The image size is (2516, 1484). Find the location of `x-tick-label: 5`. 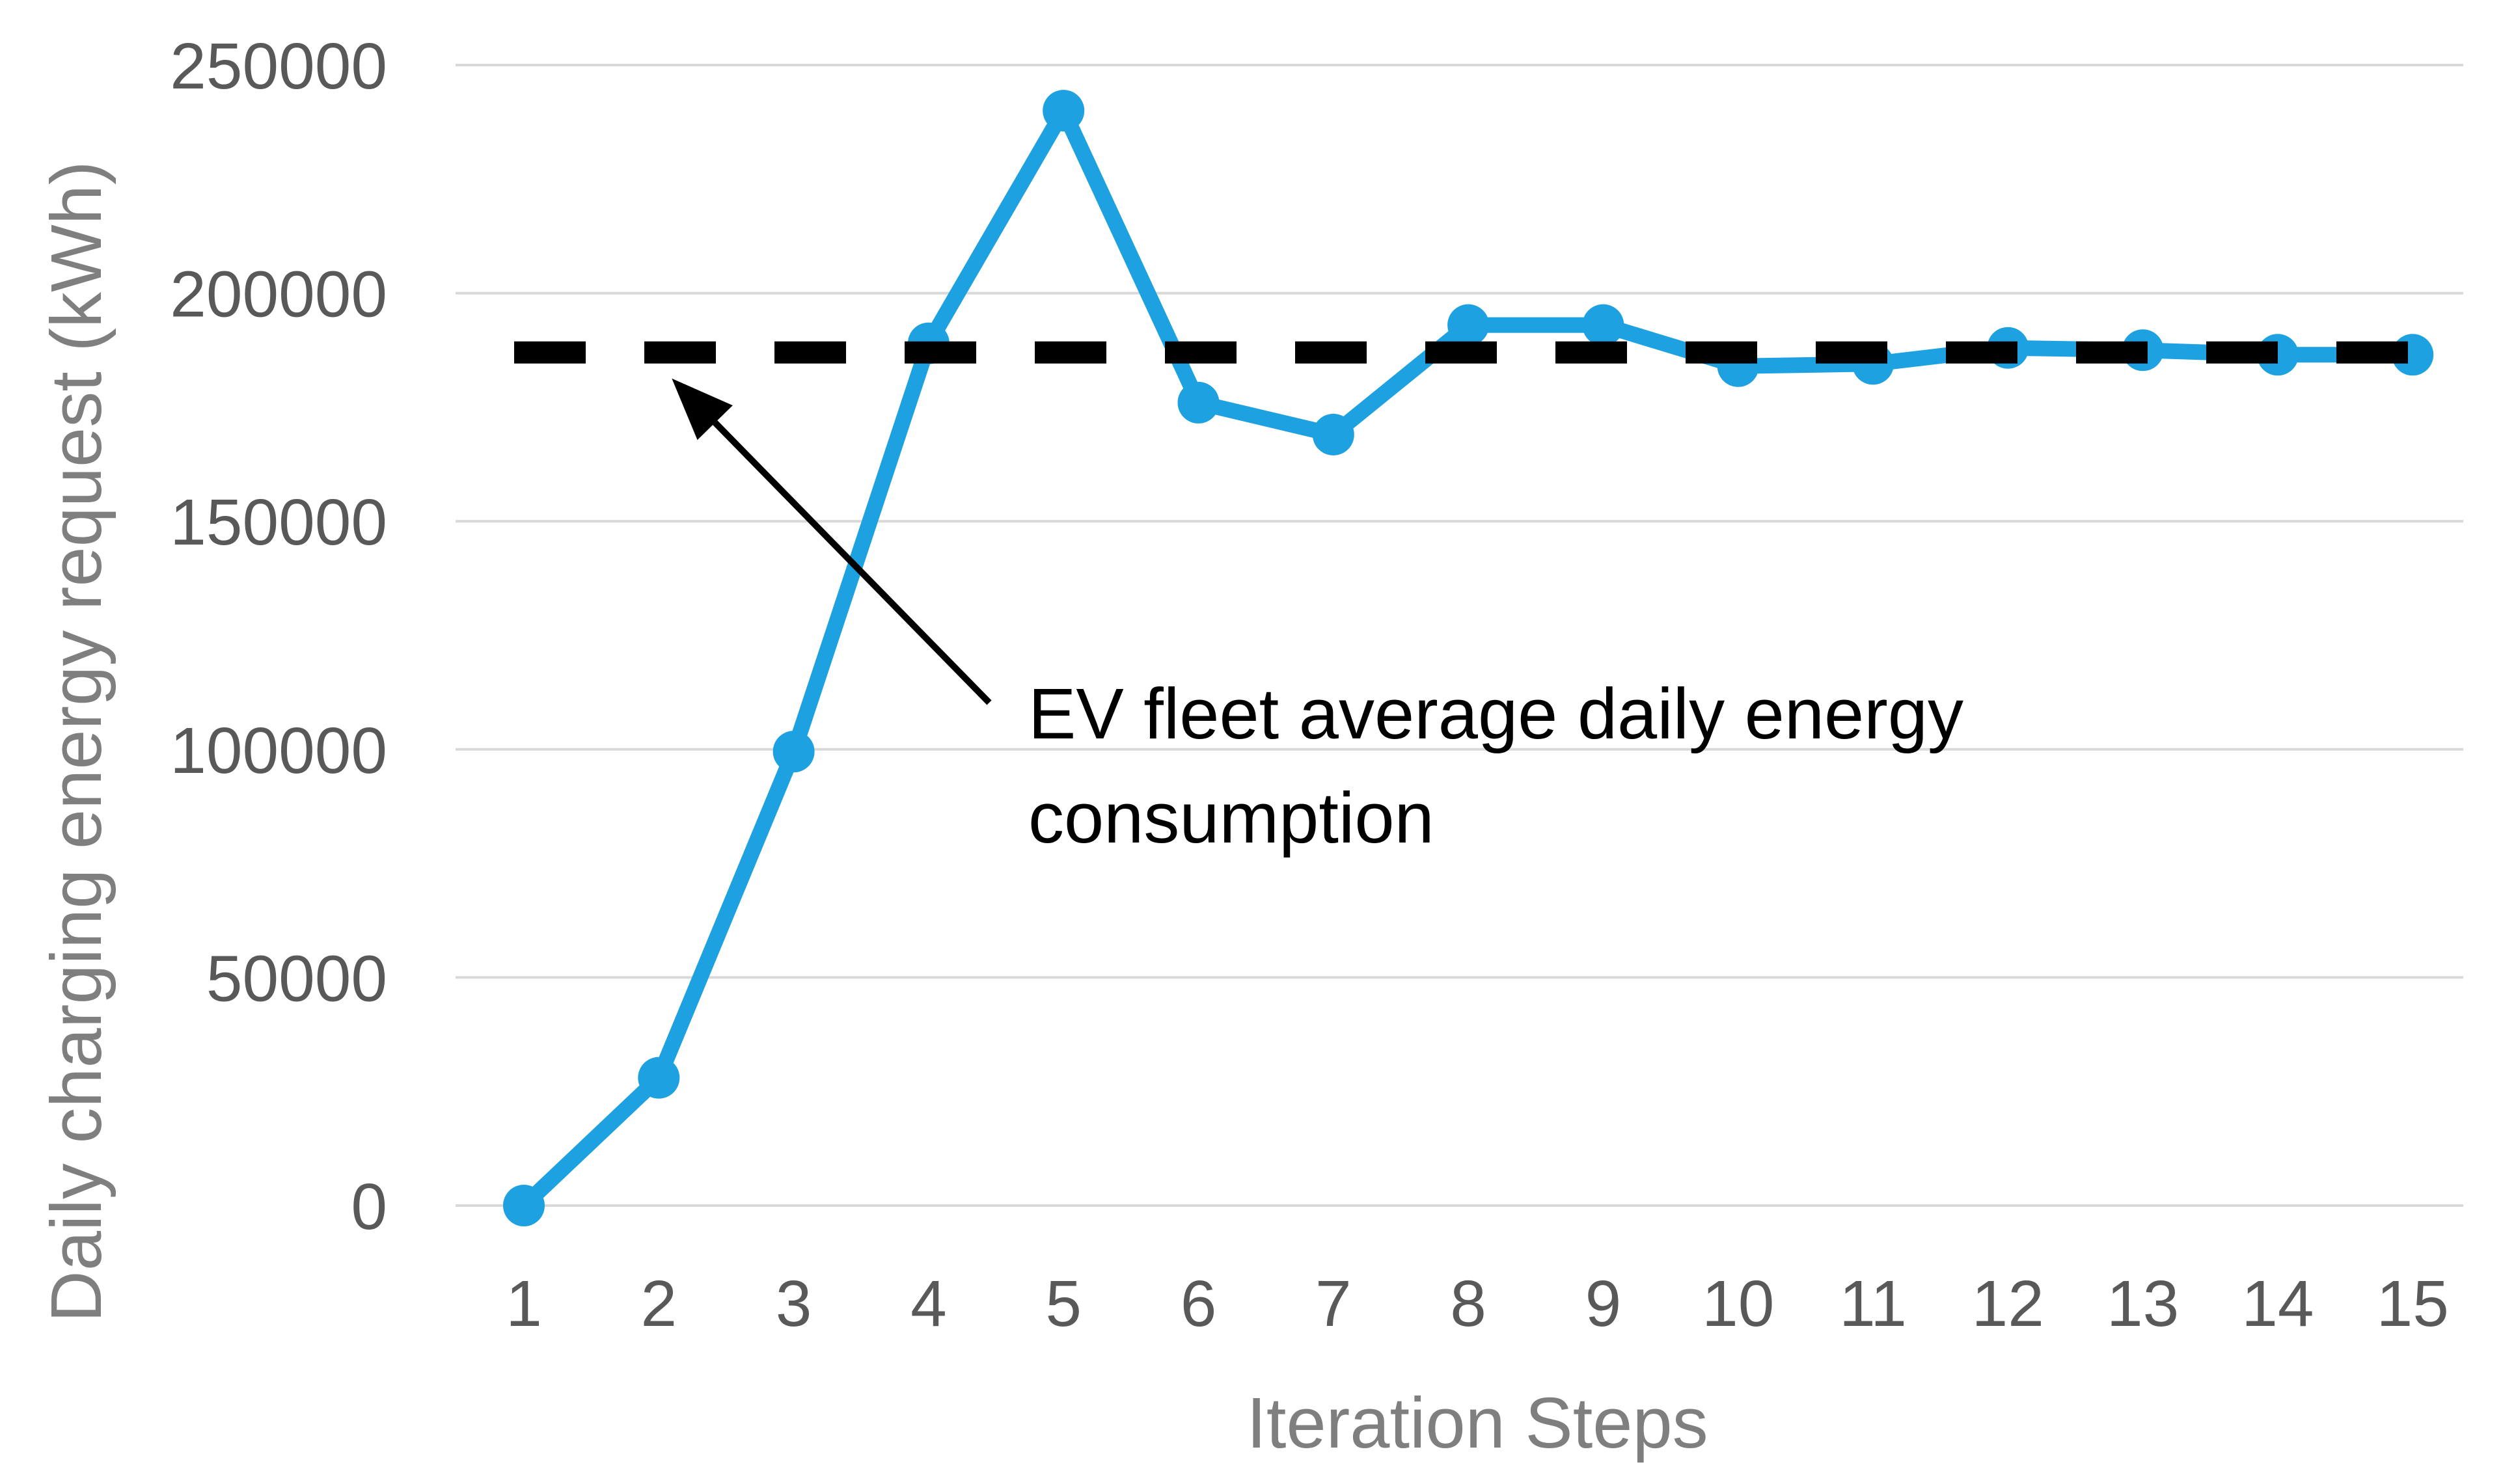

x-tick-label: 5 is located at coordinates (1063, 1303).